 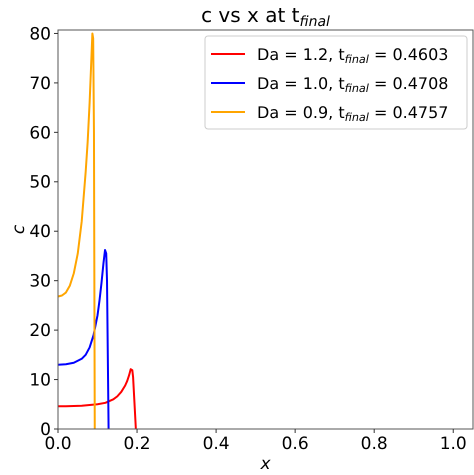 What do you see at coordinates (40, 133) in the screenshot?
I see `y-tick-label: 60` at bounding box center [40, 133].